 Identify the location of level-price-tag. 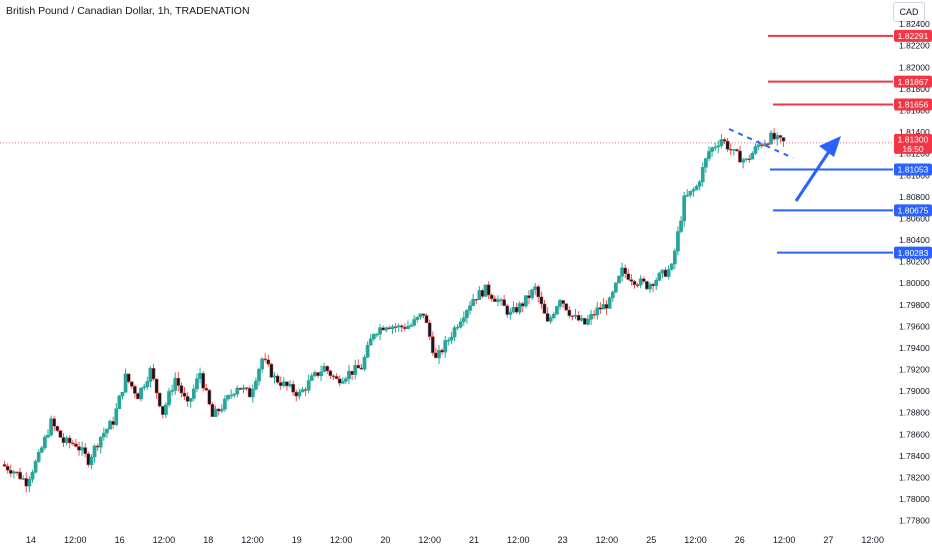
(913, 252).